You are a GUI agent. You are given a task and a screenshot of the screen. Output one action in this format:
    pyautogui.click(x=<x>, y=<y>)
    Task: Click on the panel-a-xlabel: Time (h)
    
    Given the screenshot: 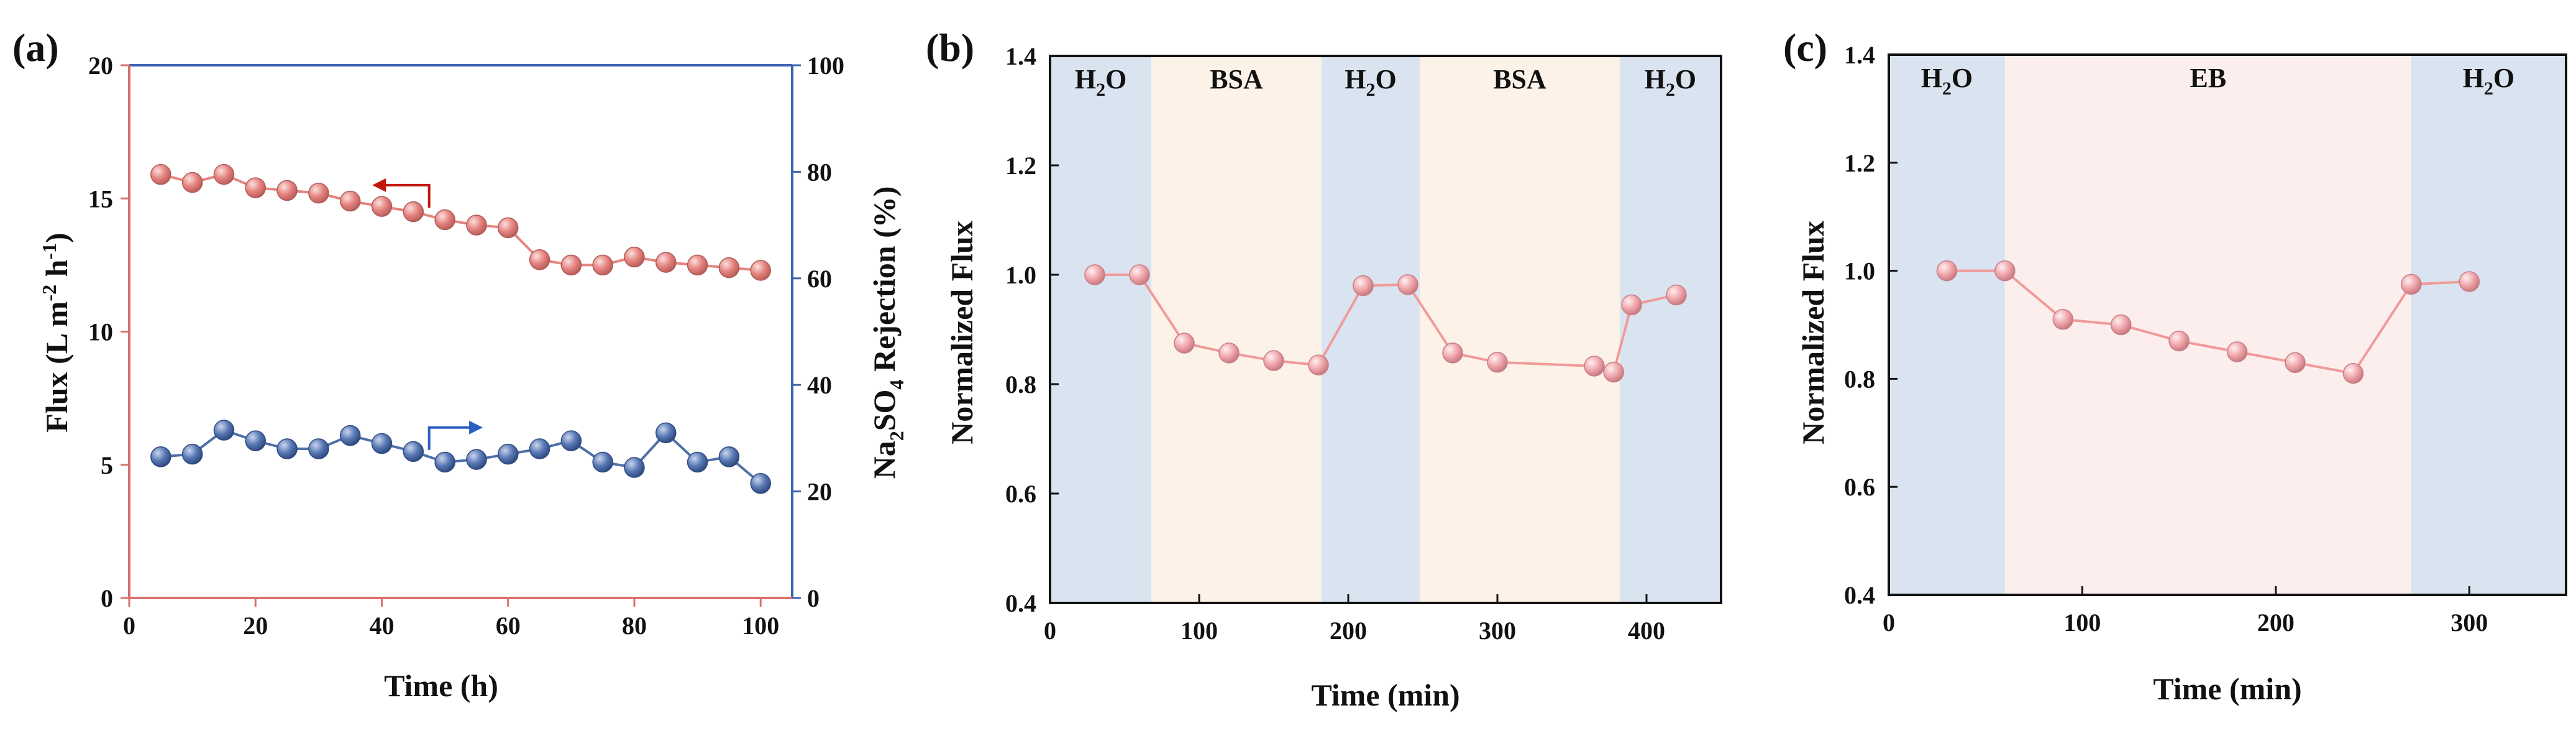 What is the action you would take?
    pyautogui.click(x=441, y=685)
    